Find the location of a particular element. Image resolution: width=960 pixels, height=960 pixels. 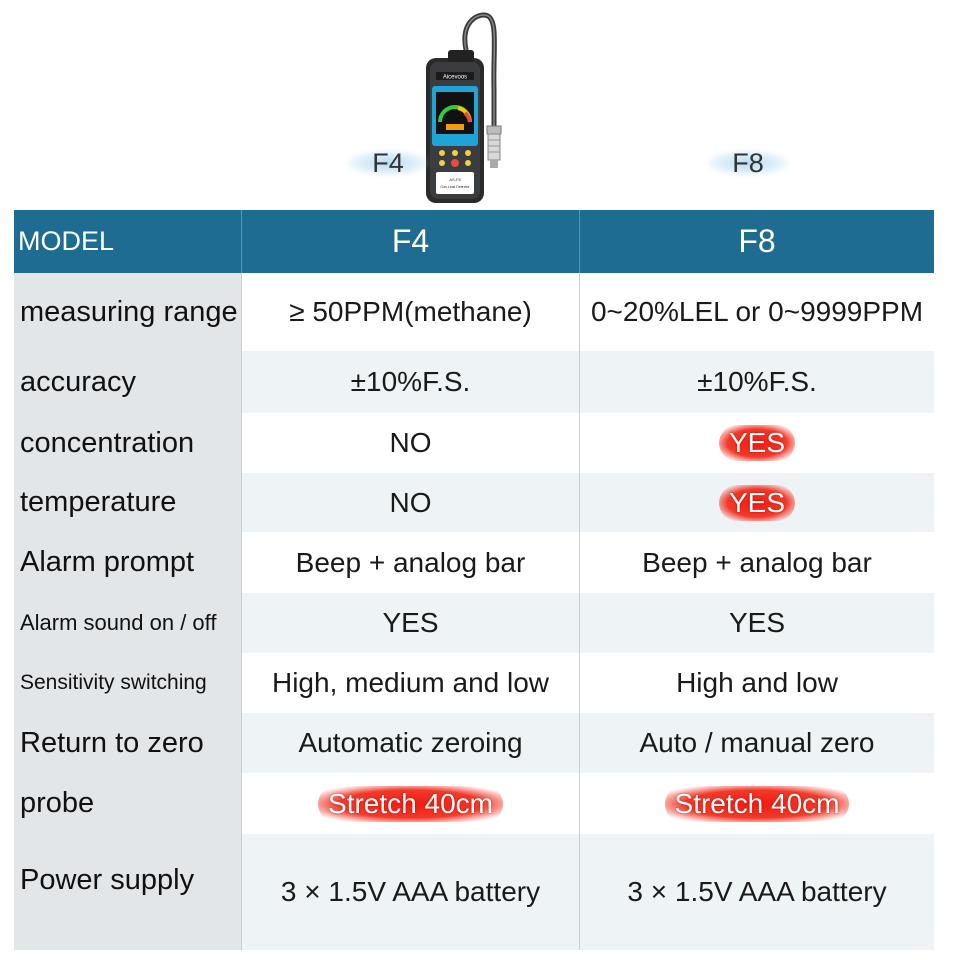

table-row-probe: probe Stretch 40cm Stretch 40cm is located at coordinates (474, 803).